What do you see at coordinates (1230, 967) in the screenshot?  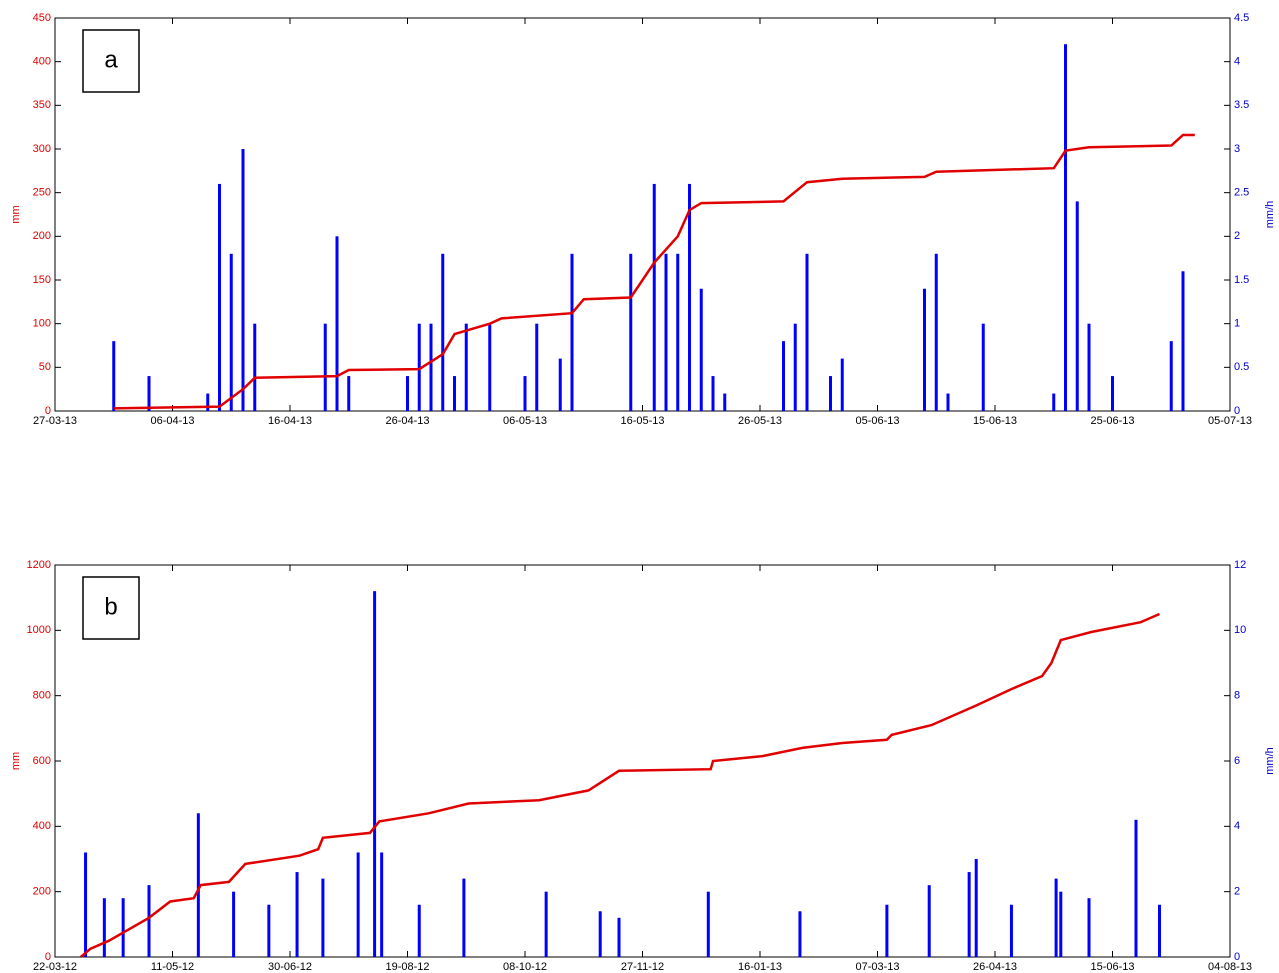 I see `x-tick-label: 04-08-13` at bounding box center [1230, 967].